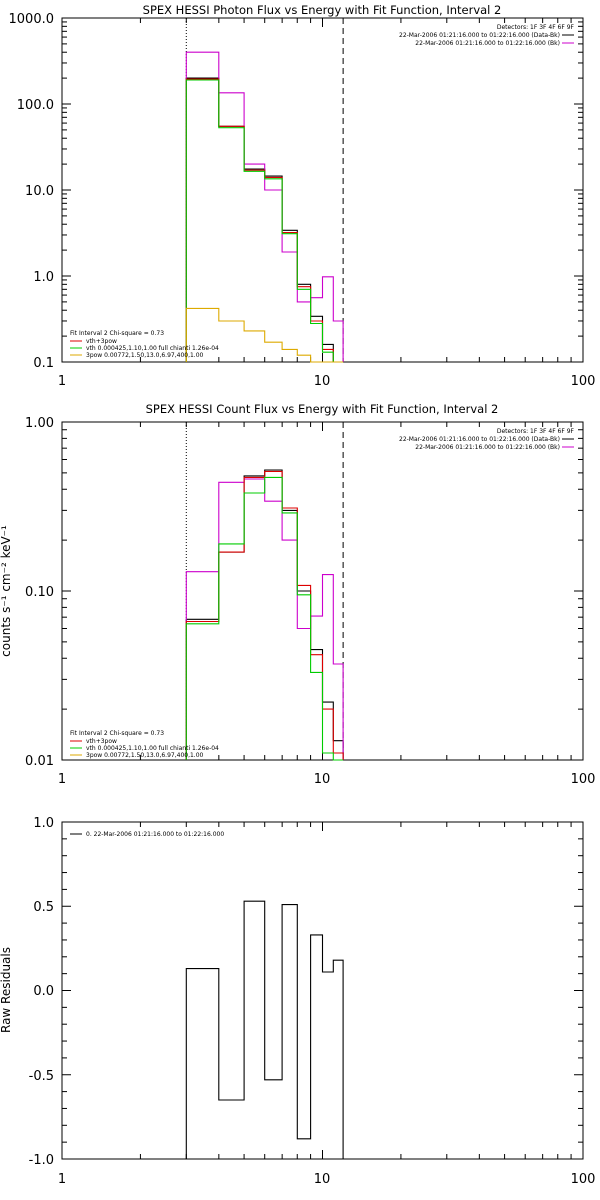 This screenshot has height=1200, width=600. Describe the element at coordinates (101, 741) in the screenshot. I see `count-flux-fit-vth3pow: vth+3pow` at that location.